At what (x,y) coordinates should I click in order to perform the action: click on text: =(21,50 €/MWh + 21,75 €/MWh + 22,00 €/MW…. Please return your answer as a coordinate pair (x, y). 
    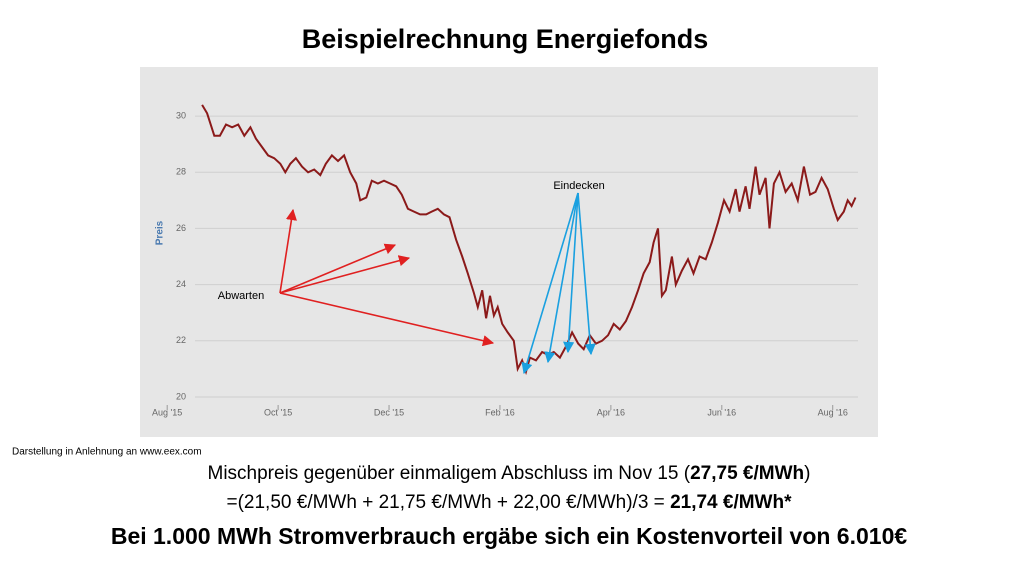
    Looking at the image, I should click on (449, 502).